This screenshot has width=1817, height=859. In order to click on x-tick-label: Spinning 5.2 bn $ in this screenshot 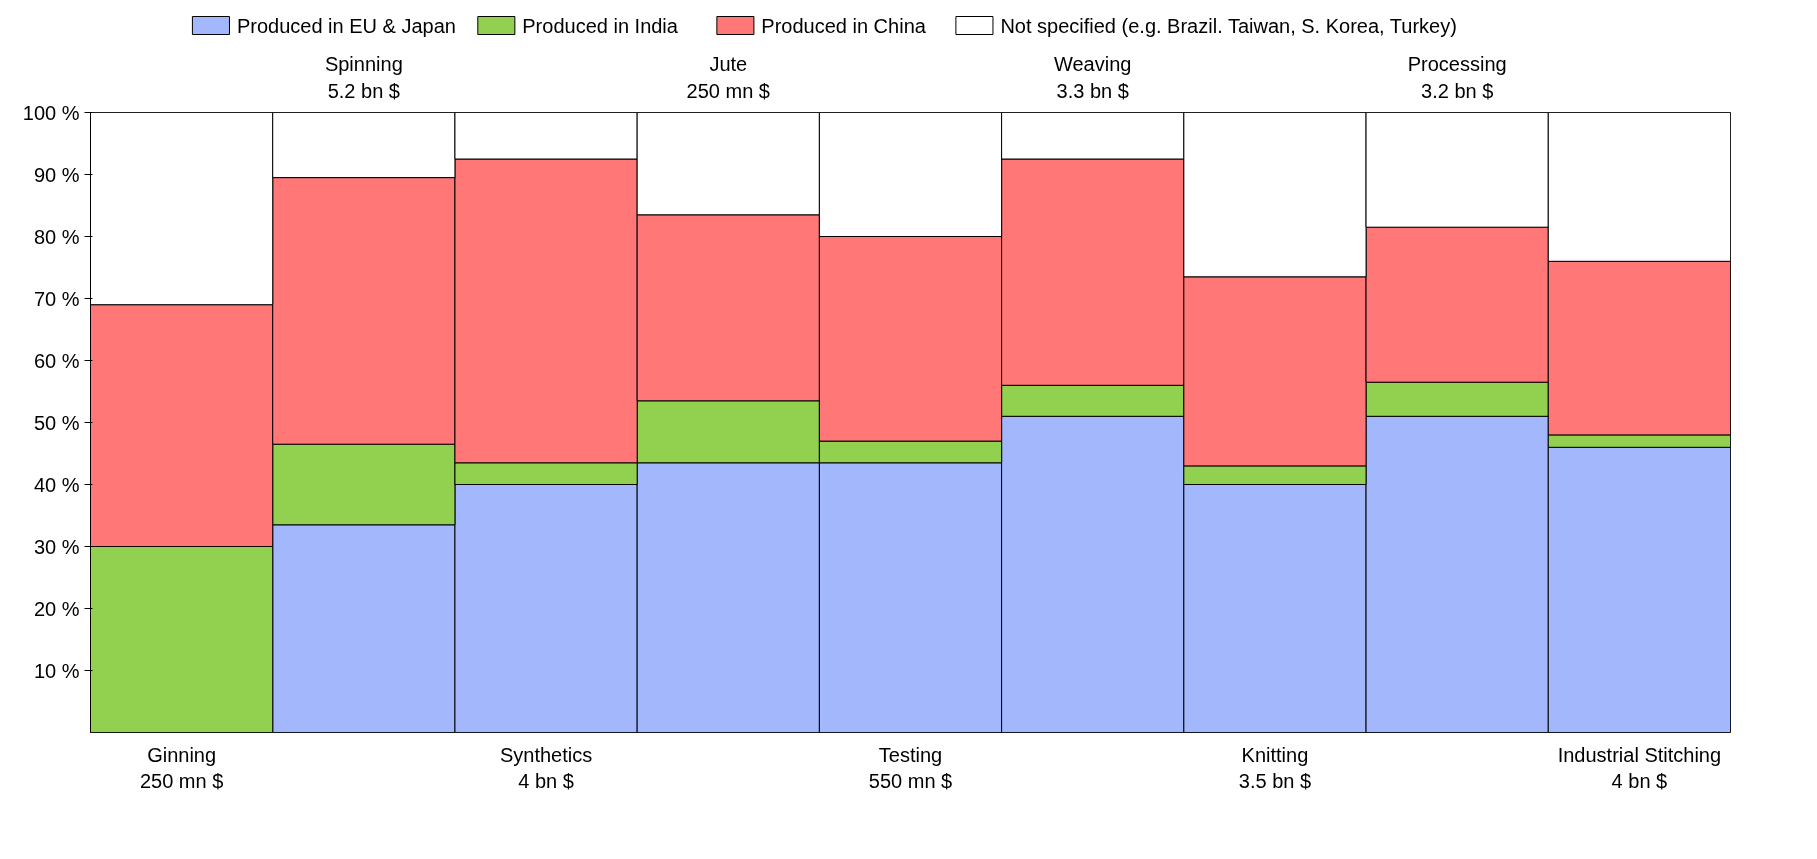, I will do `click(363, 77)`.